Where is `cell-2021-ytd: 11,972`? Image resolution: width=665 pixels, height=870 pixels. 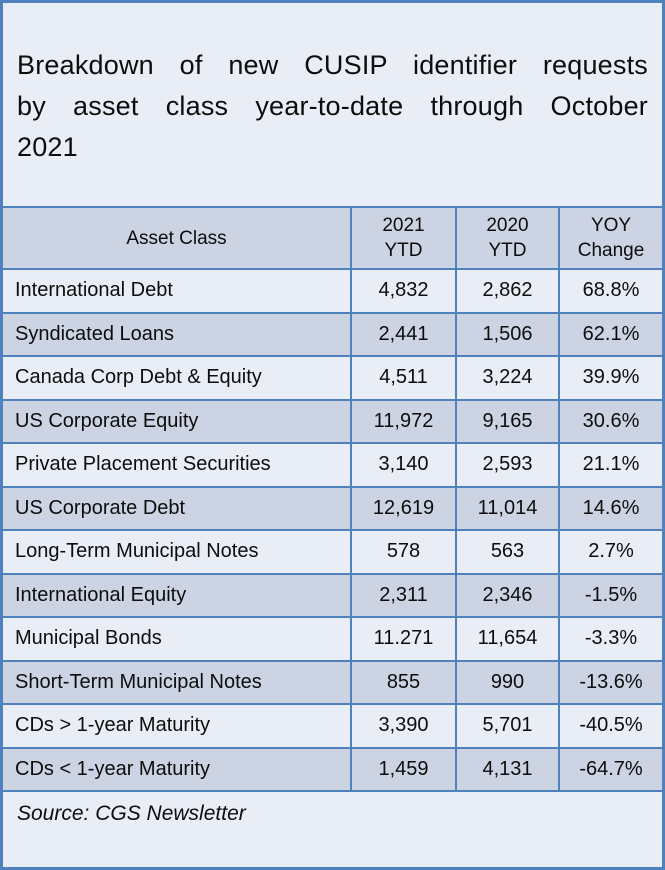
cell-2021-ytd: 11,972 is located at coordinates (402, 421).